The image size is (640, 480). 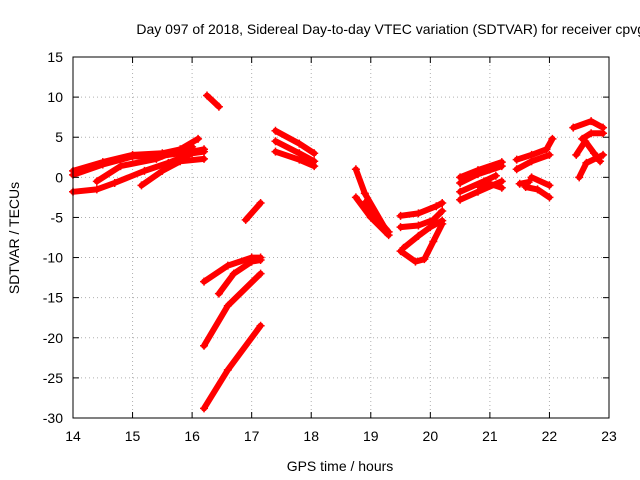 I want to click on x-tick-label: 15, so click(x=133, y=436).